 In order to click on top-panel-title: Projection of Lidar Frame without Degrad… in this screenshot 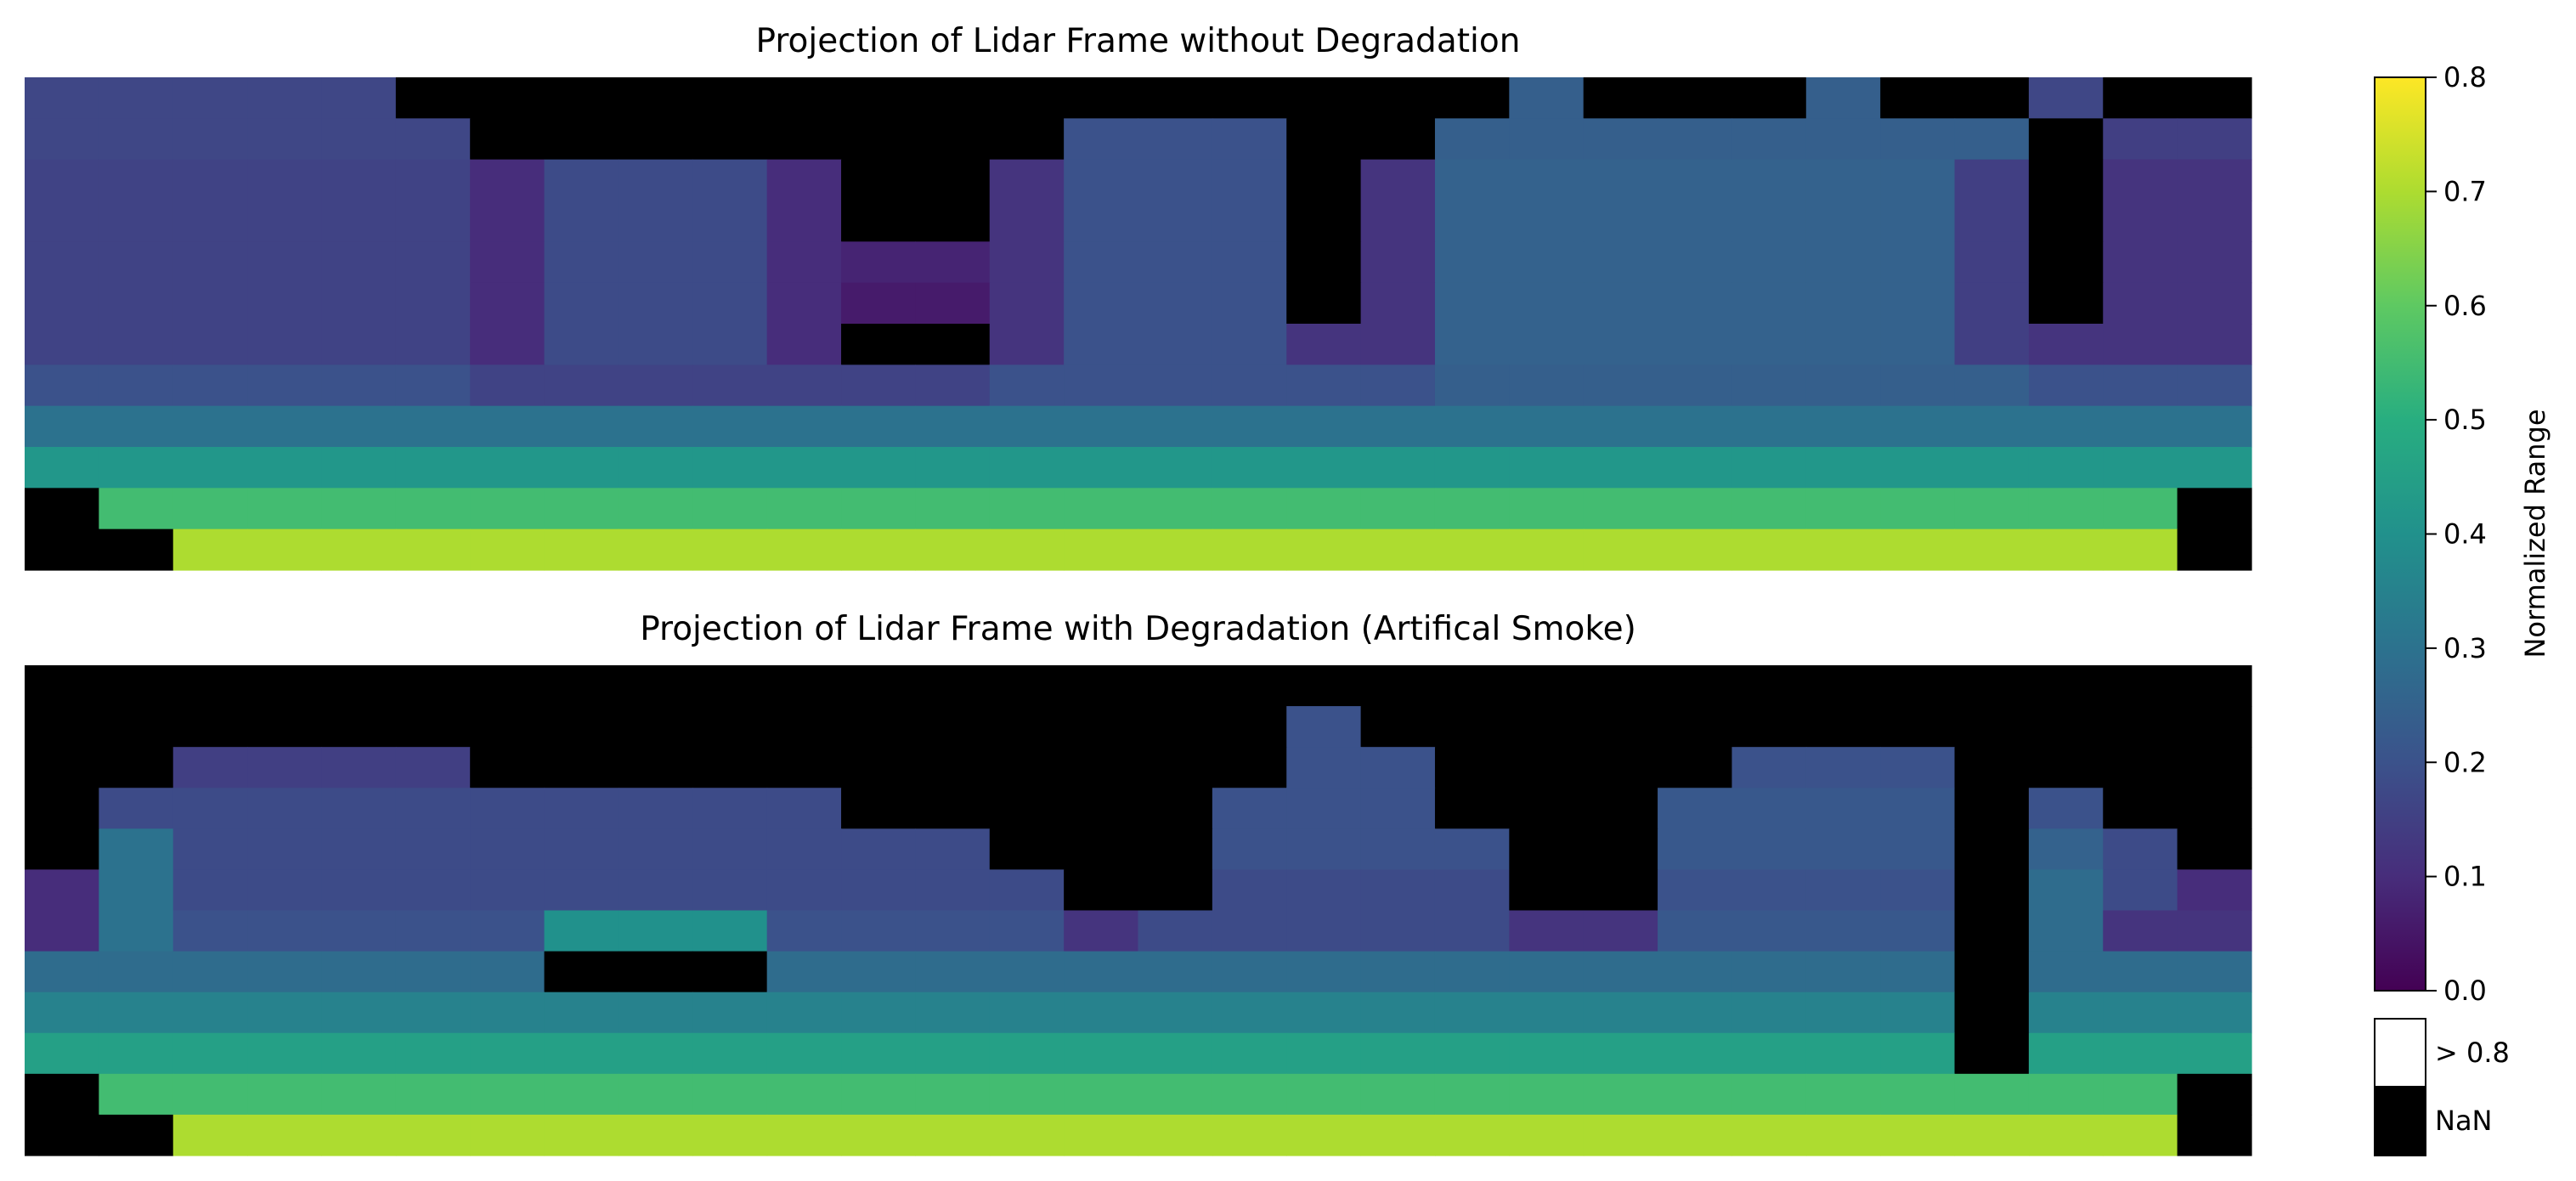, I will do `click(1138, 41)`.